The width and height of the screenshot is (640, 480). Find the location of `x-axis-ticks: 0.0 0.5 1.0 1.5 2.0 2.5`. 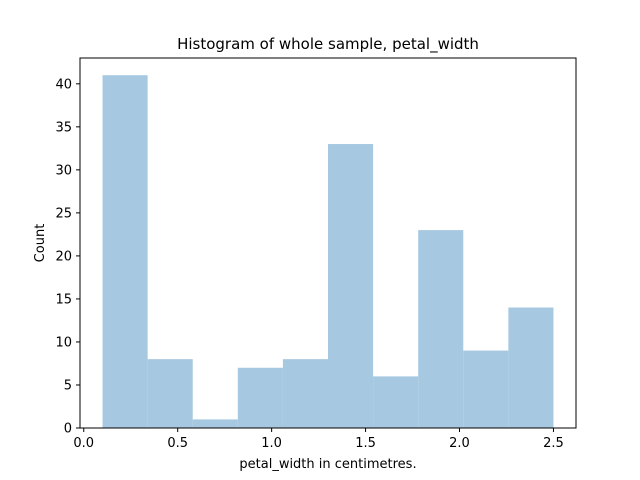

x-axis-ticks: 0.0 0.5 1.0 1.5 2.0 2.5 is located at coordinates (318, 439).